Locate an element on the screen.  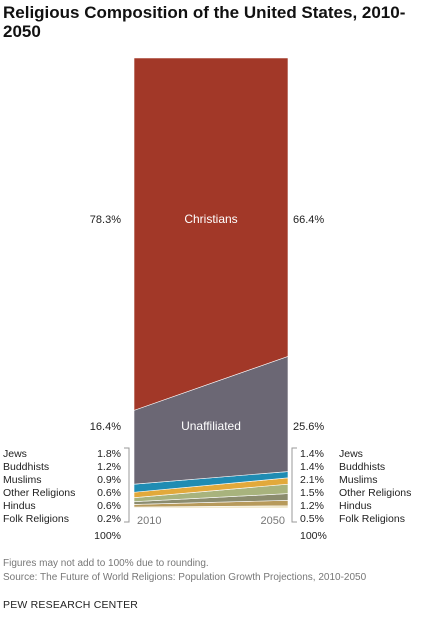
total-right: 100% is located at coordinates (313, 536).